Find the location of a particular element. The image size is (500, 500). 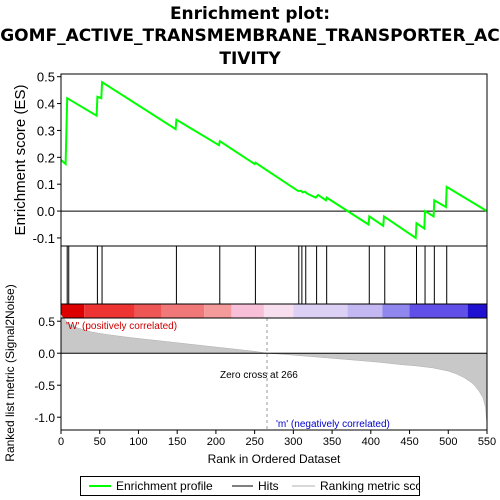

title-line-1: Enrichment plot: is located at coordinates (250, 14).